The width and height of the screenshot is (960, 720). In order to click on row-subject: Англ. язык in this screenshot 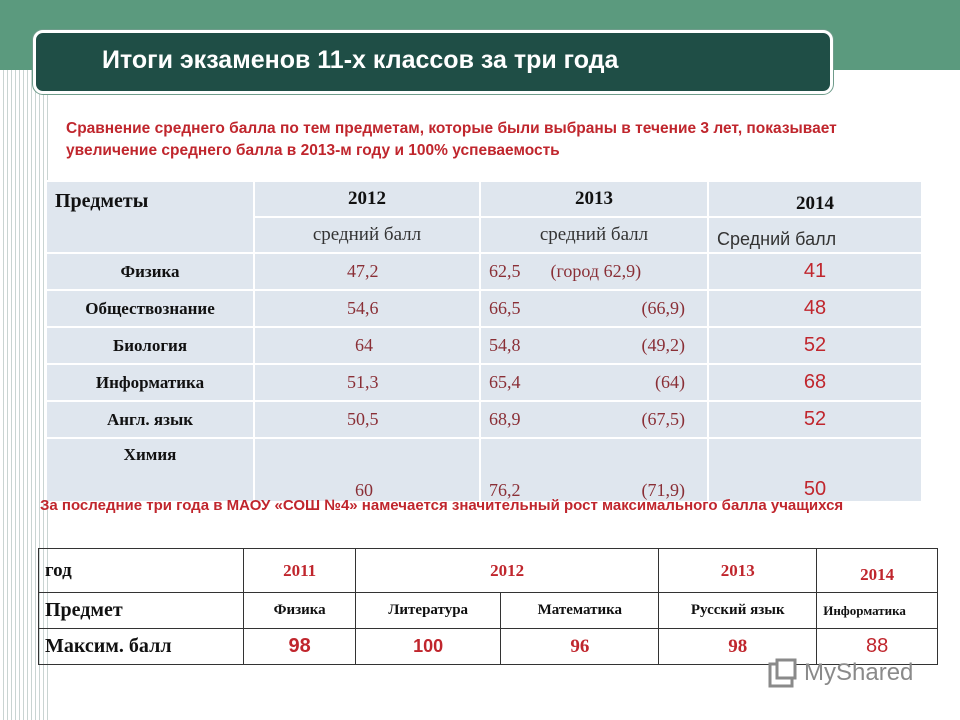, I will do `click(150, 419)`.